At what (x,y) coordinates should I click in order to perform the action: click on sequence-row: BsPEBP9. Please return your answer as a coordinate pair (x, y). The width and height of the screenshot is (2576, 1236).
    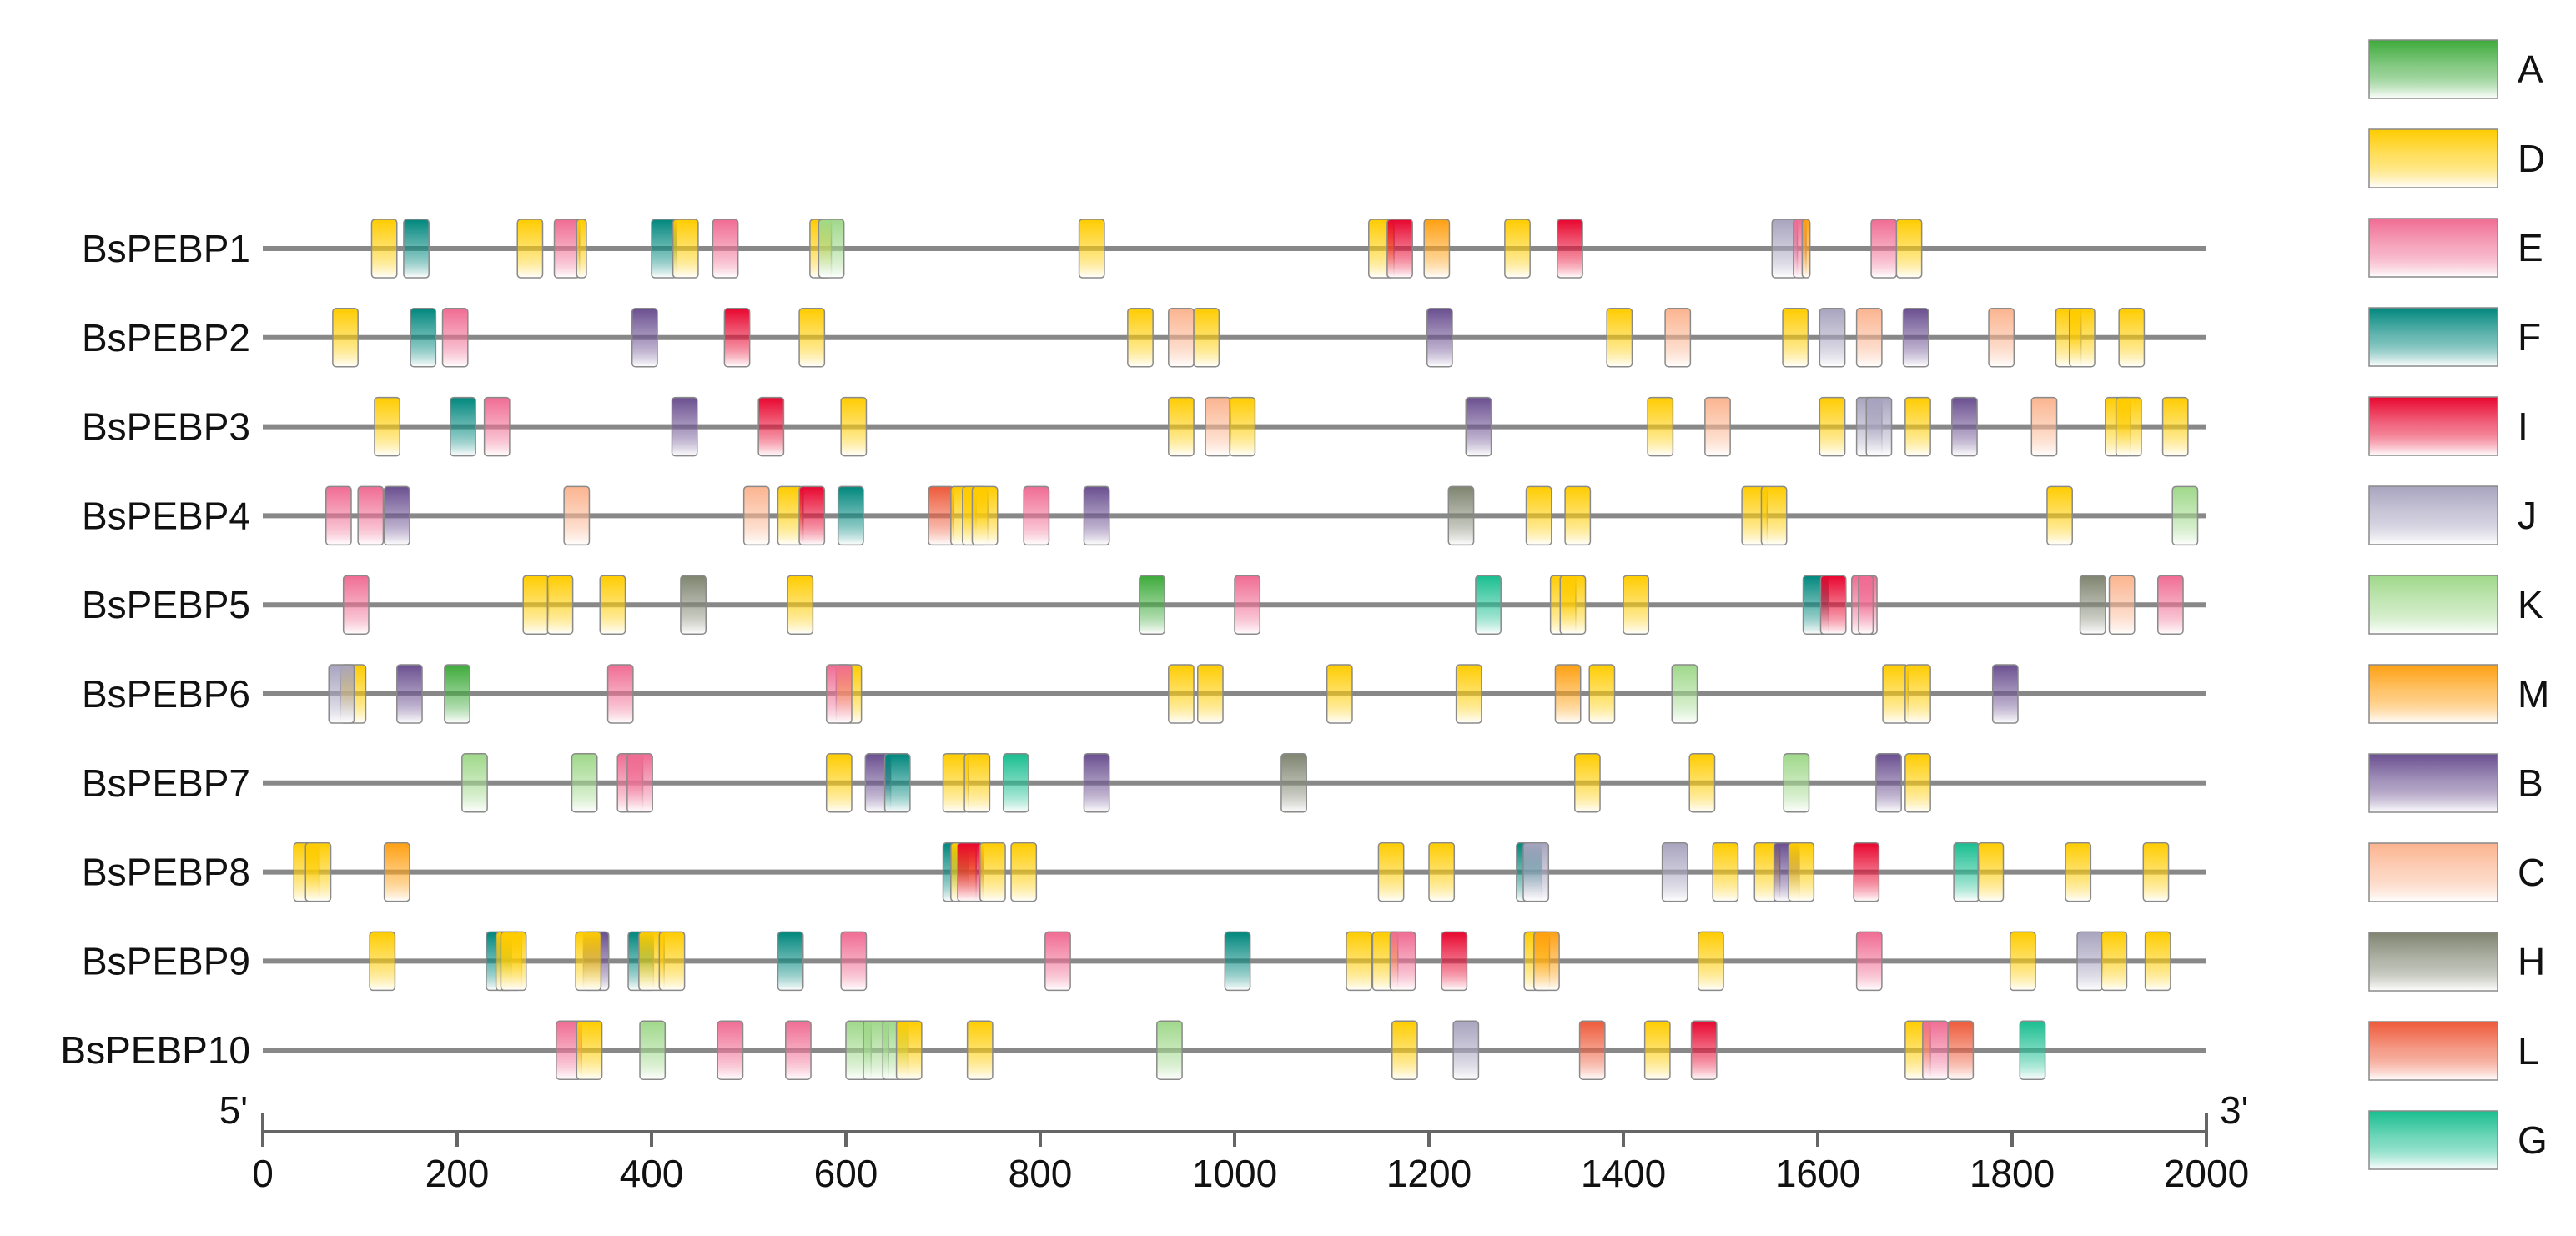
    Looking at the image, I should click on (1144, 961).